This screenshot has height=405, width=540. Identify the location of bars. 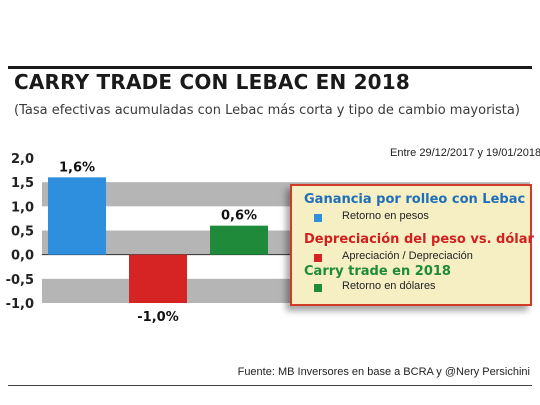
(158, 240).